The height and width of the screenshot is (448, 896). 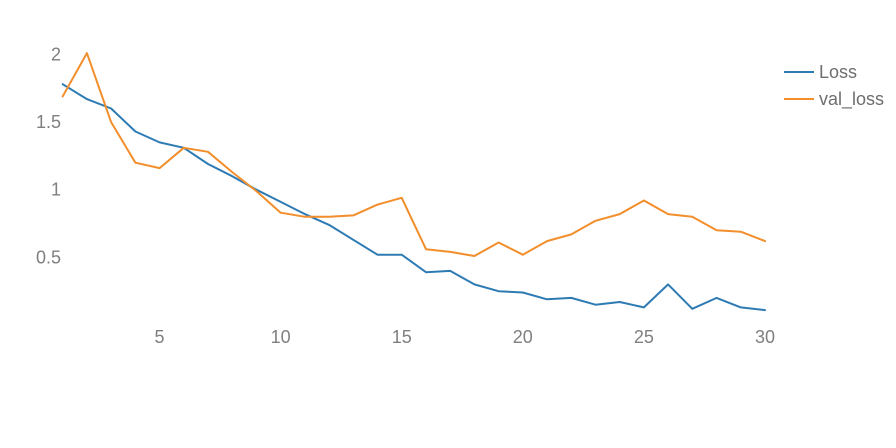 What do you see at coordinates (765, 337) in the screenshot?
I see `x-tick-label: 30` at bounding box center [765, 337].